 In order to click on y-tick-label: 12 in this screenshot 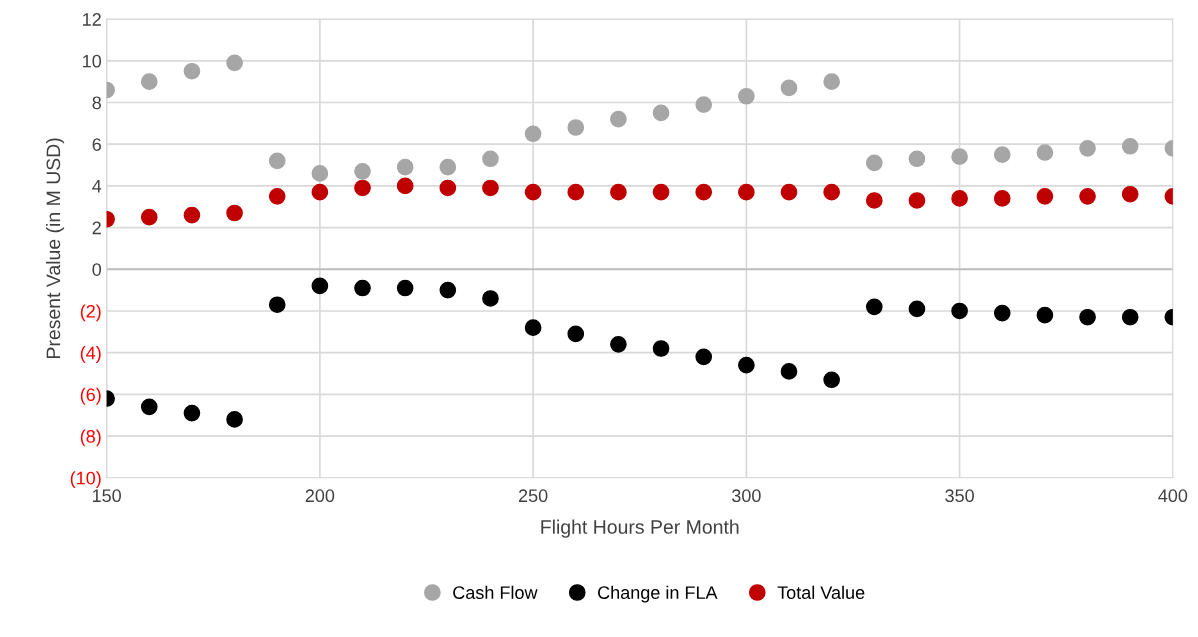, I will do `click(92, 19)`.